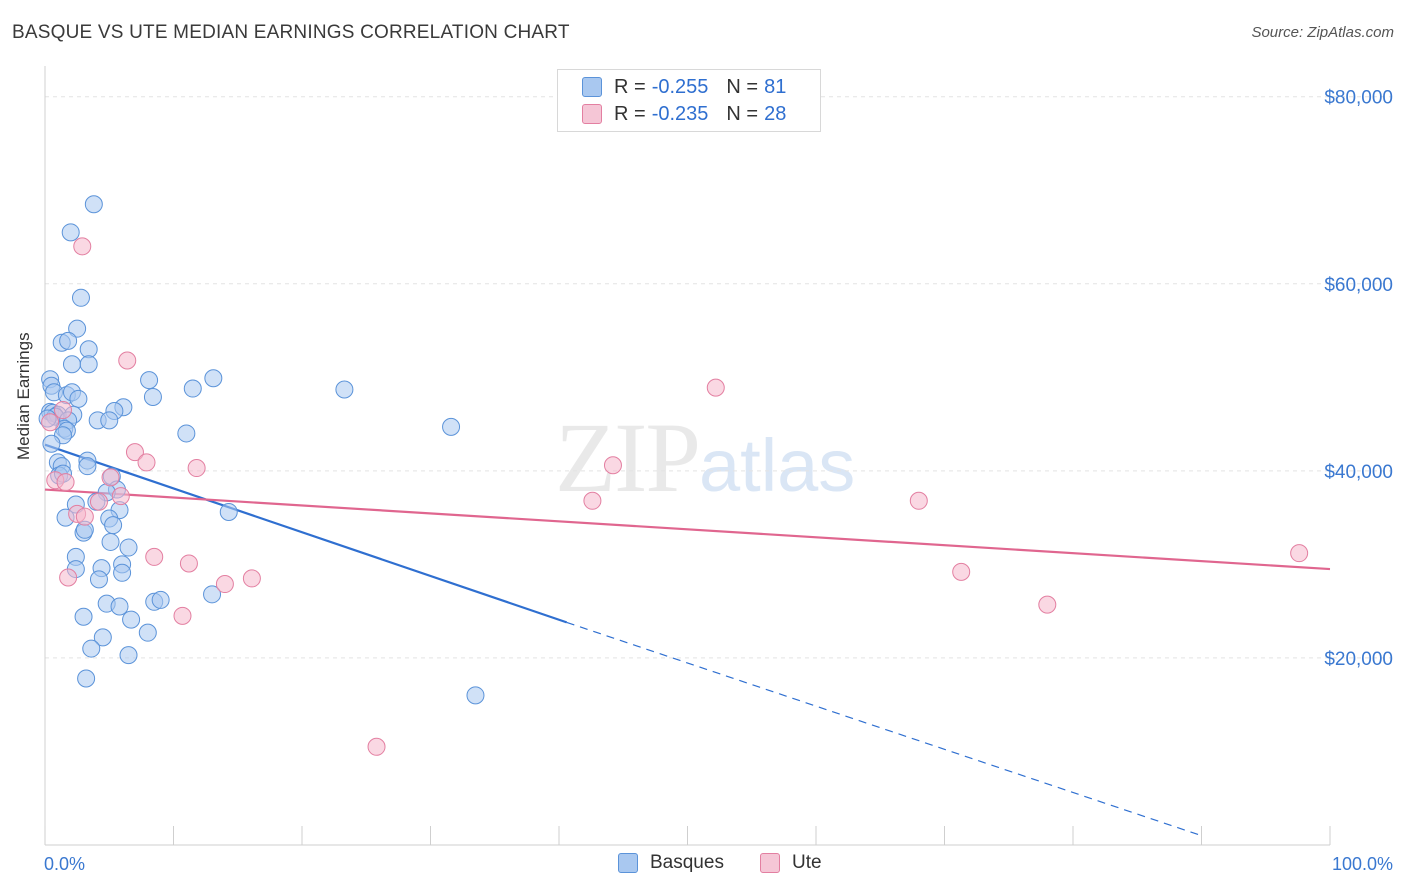 This screenshot has width=1406, height=892. Describe the element at coordinates (592, 114) in the screenshot. I see `ute-swatch` at that location.